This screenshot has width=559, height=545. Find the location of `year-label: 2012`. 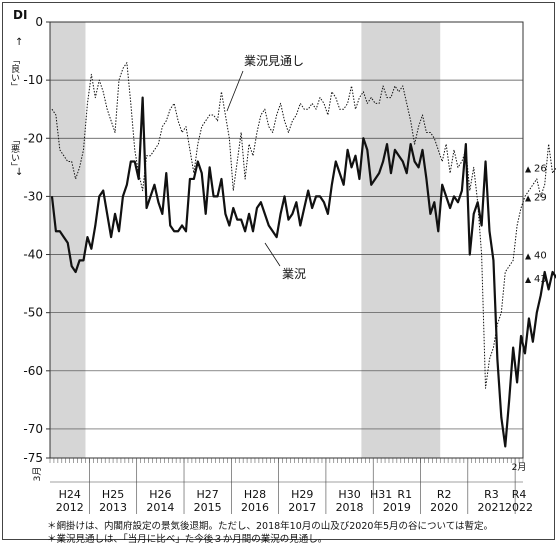

year-label: 2012 is located at coordinates (70, 507).